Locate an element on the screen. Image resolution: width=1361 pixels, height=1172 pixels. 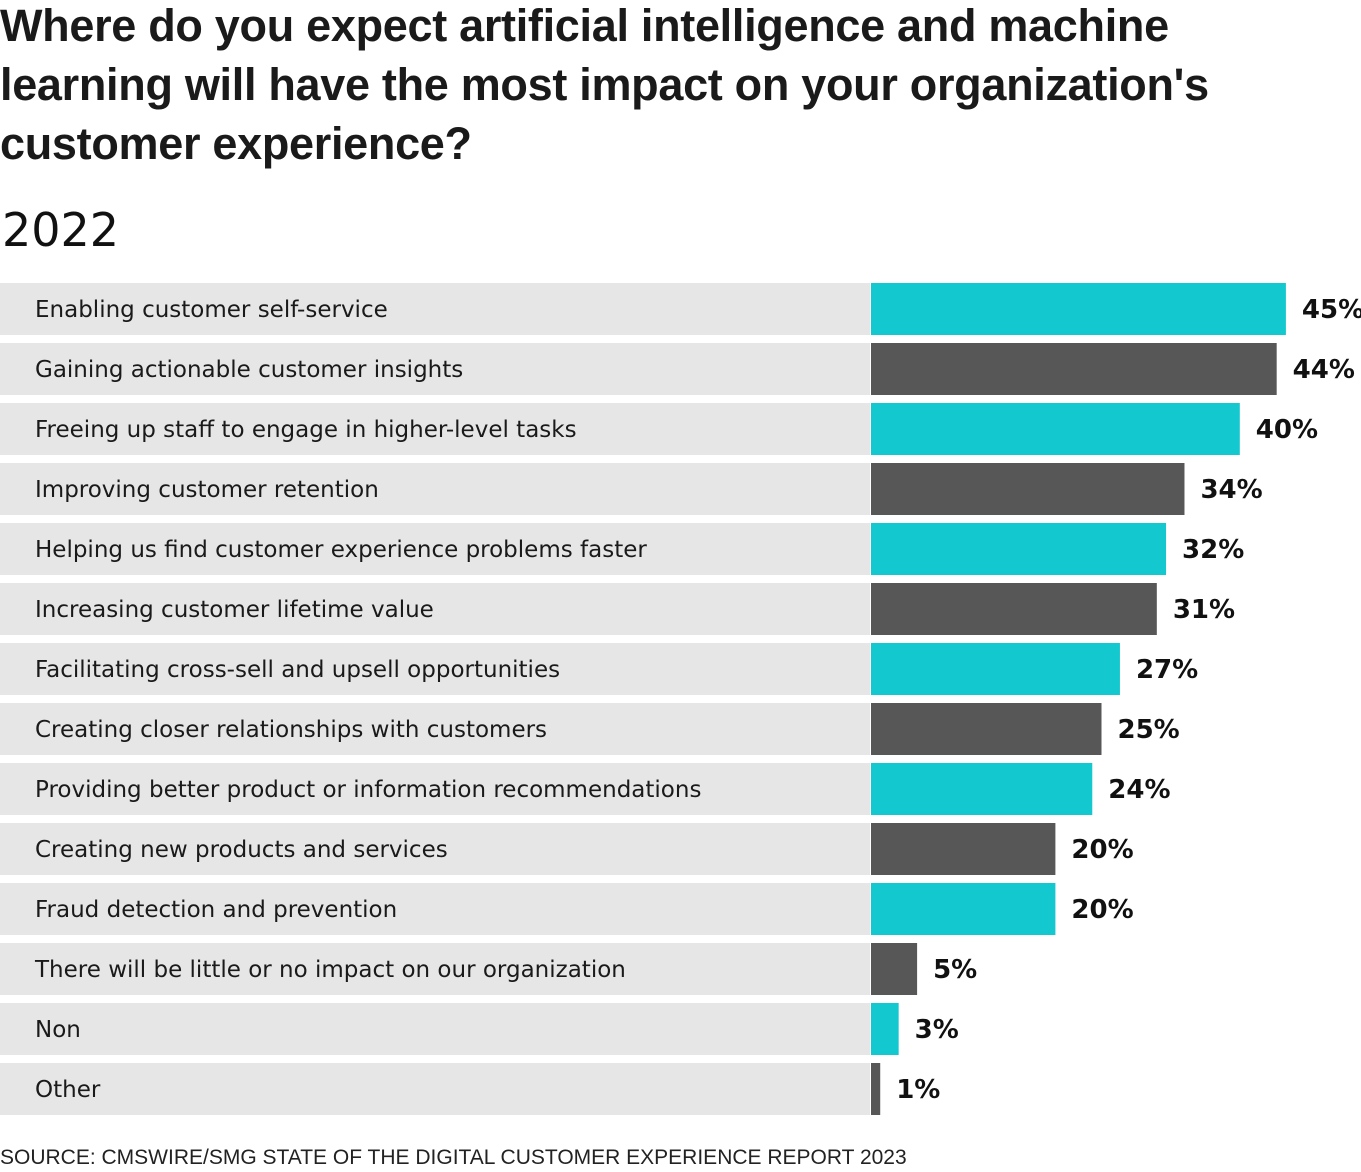
category-label: Enabling customer self-service is located at coordinates (211, 310).